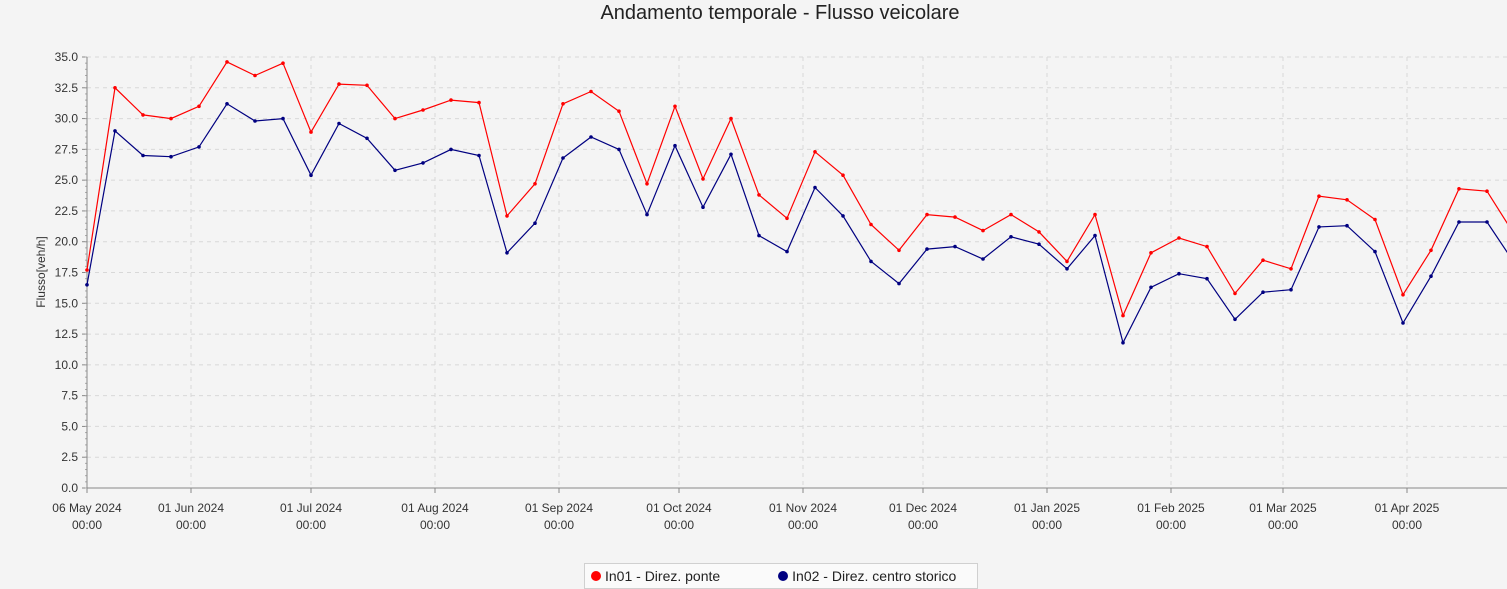  What do you see at coordinates (67, 303) in the screenshot?
I see `y-tick-label: 15.0` at bounding box center [67, 303].